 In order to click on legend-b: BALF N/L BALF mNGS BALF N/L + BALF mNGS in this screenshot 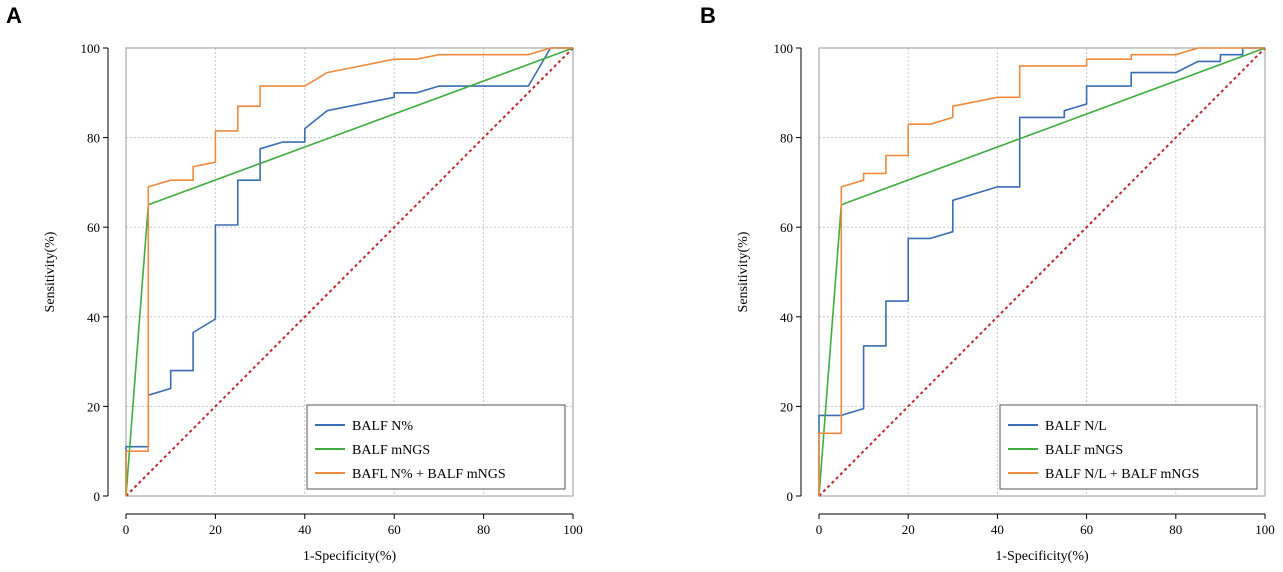, I will do `click(1128, 447)`.